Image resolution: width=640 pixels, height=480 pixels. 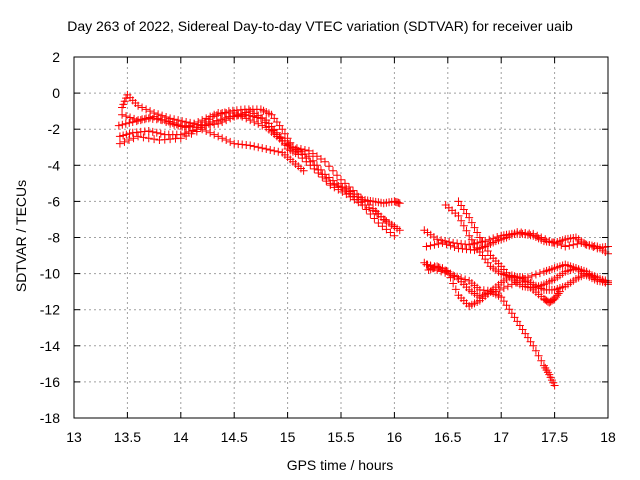 What do you see at coordinates (74, 437) in the screenshot?
I see `x-tick-label: 13` at bounding box center [74, 437].